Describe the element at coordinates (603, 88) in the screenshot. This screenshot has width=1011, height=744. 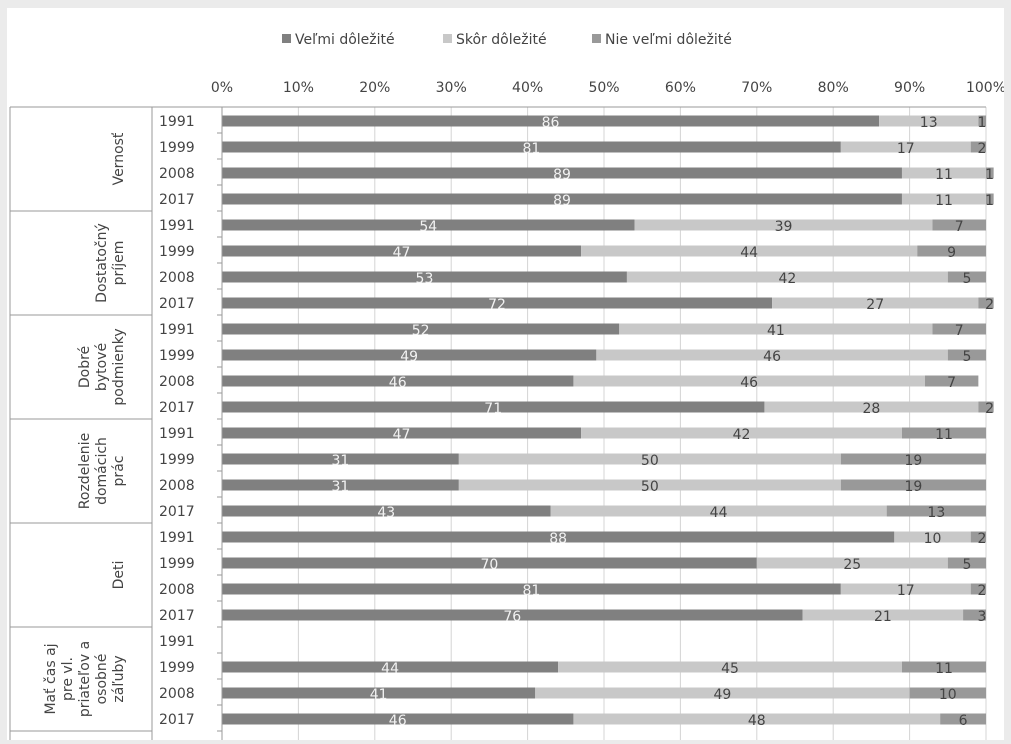
I see `x-tick-label: 50%` at that location.